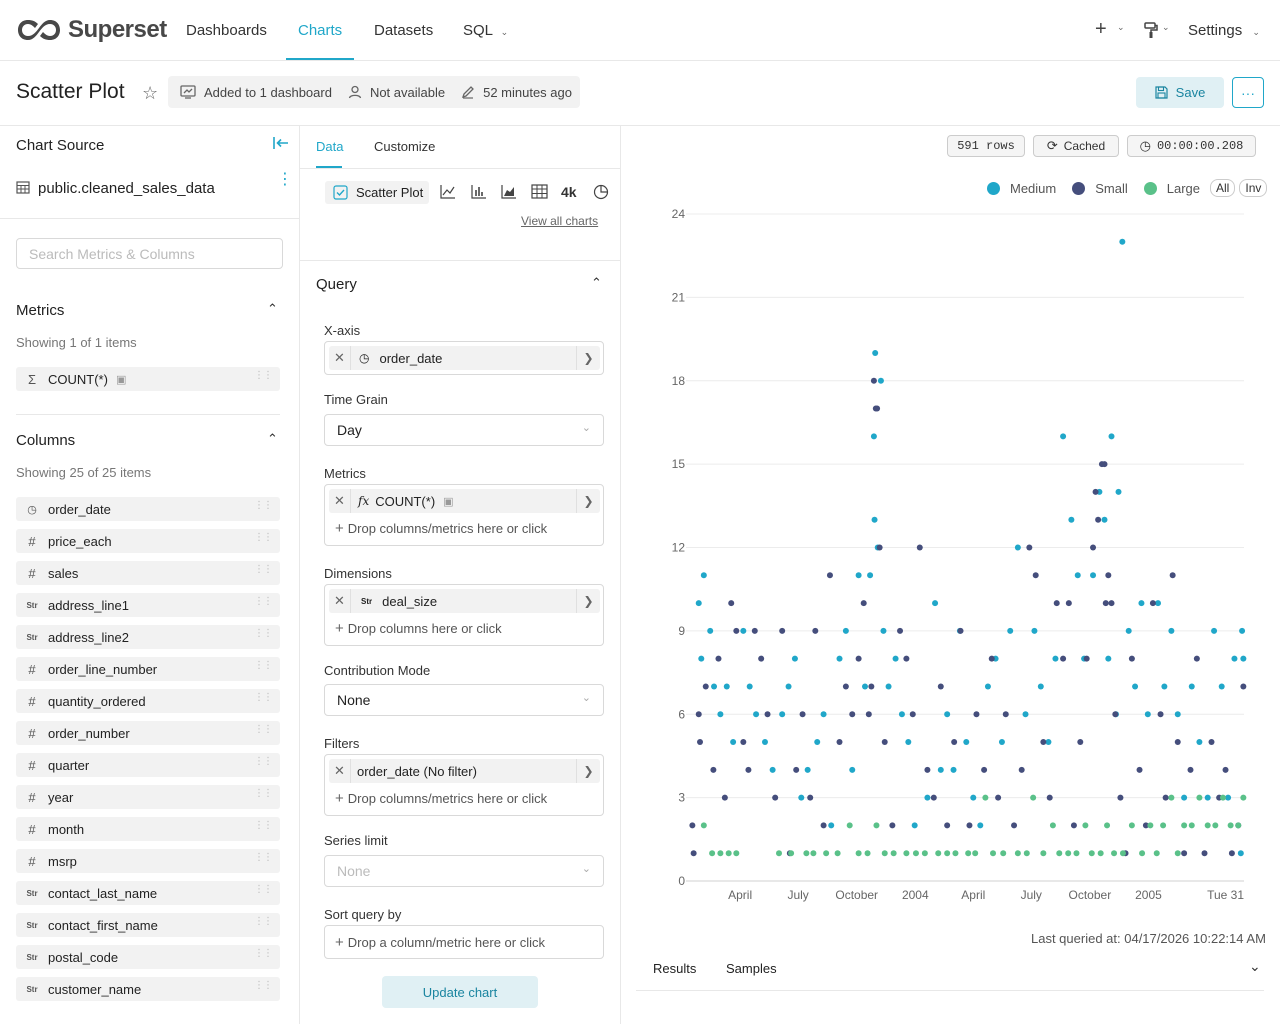 This screenshot has width=1280, height=1024. What do you see at coordinates (464, 601) in the screenshot?
I see `dimension-chip: ✕ Str deal_size ❯` at bounding box center [464, 601].